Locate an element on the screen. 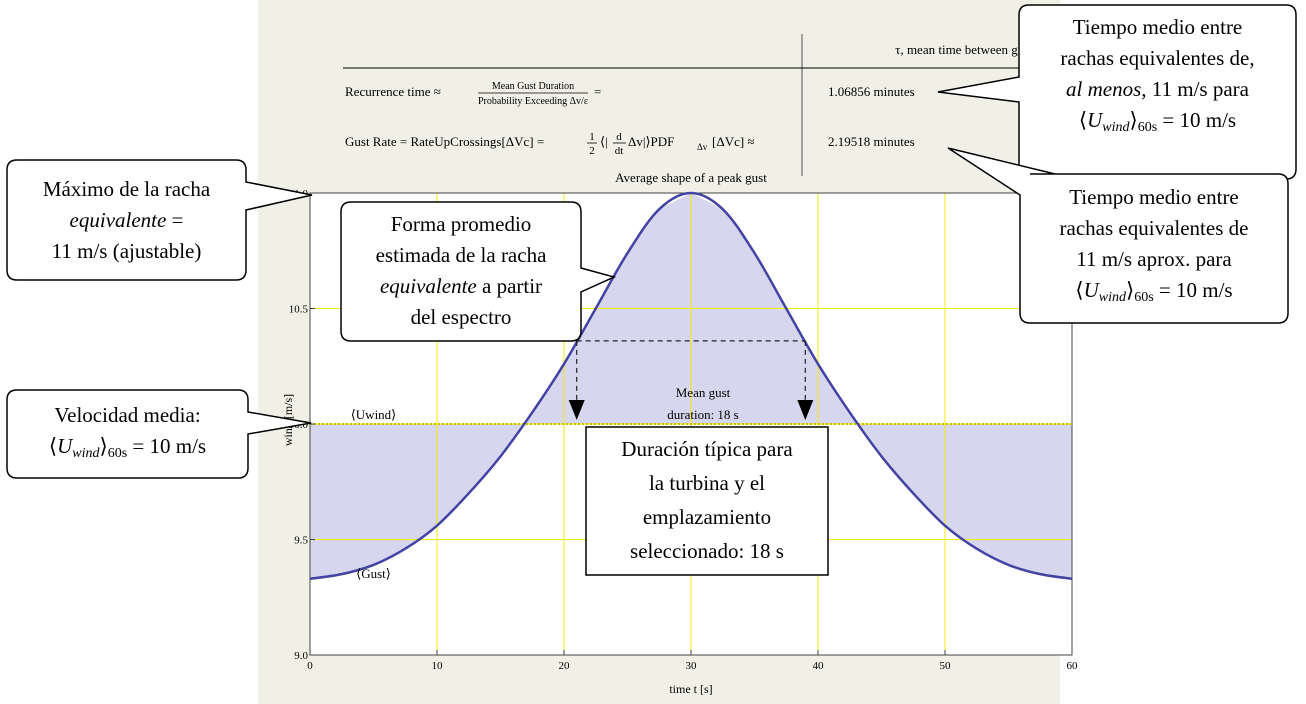  callout-tiempo2-line1: Tiempo medio entre is located at coordinates (1154, 197).